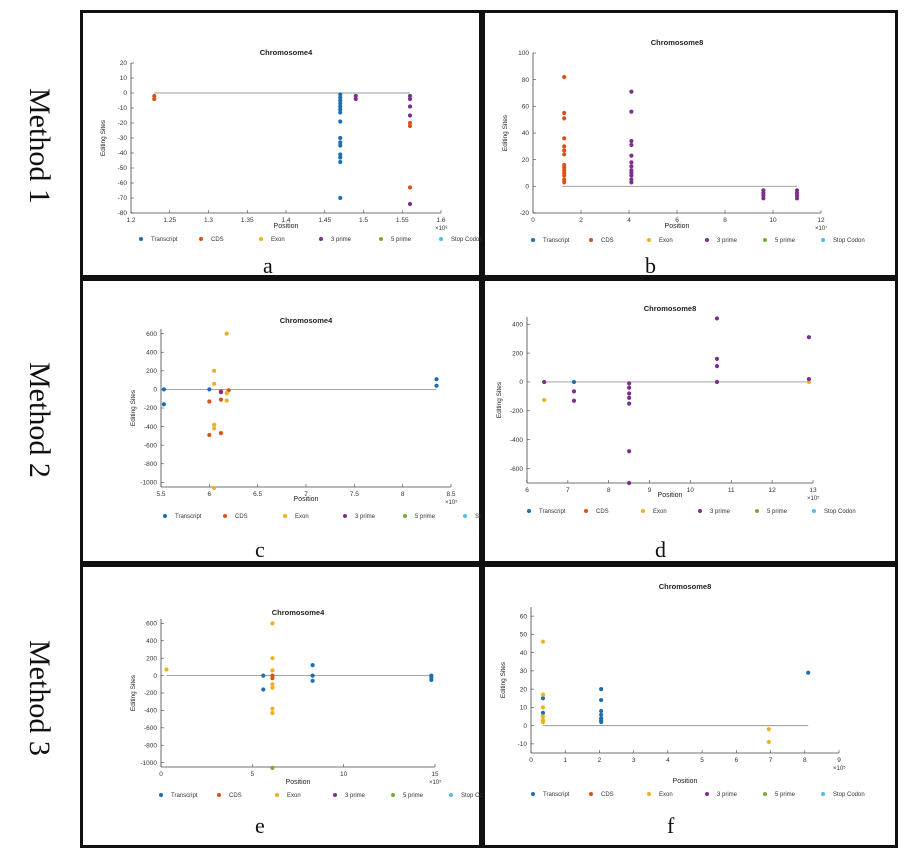 Image resolution: width=907 pixels, height=856 pixels. Describe the element at coordinates (257, 494) in the screenshot. I see `x-tick-label: 6.5` at that location.